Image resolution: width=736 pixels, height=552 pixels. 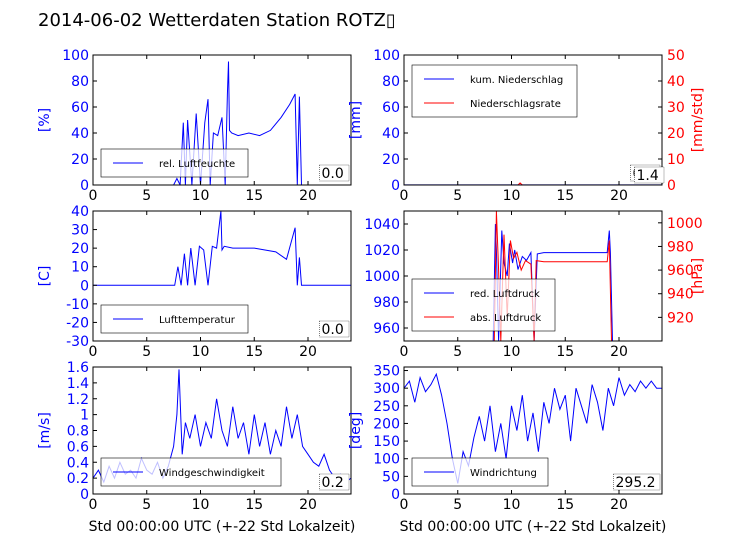 What do you see at coordinates (45, 276) in the screenshot?
I see `y-axis-label: [C]` at bounding box center [45, 276].